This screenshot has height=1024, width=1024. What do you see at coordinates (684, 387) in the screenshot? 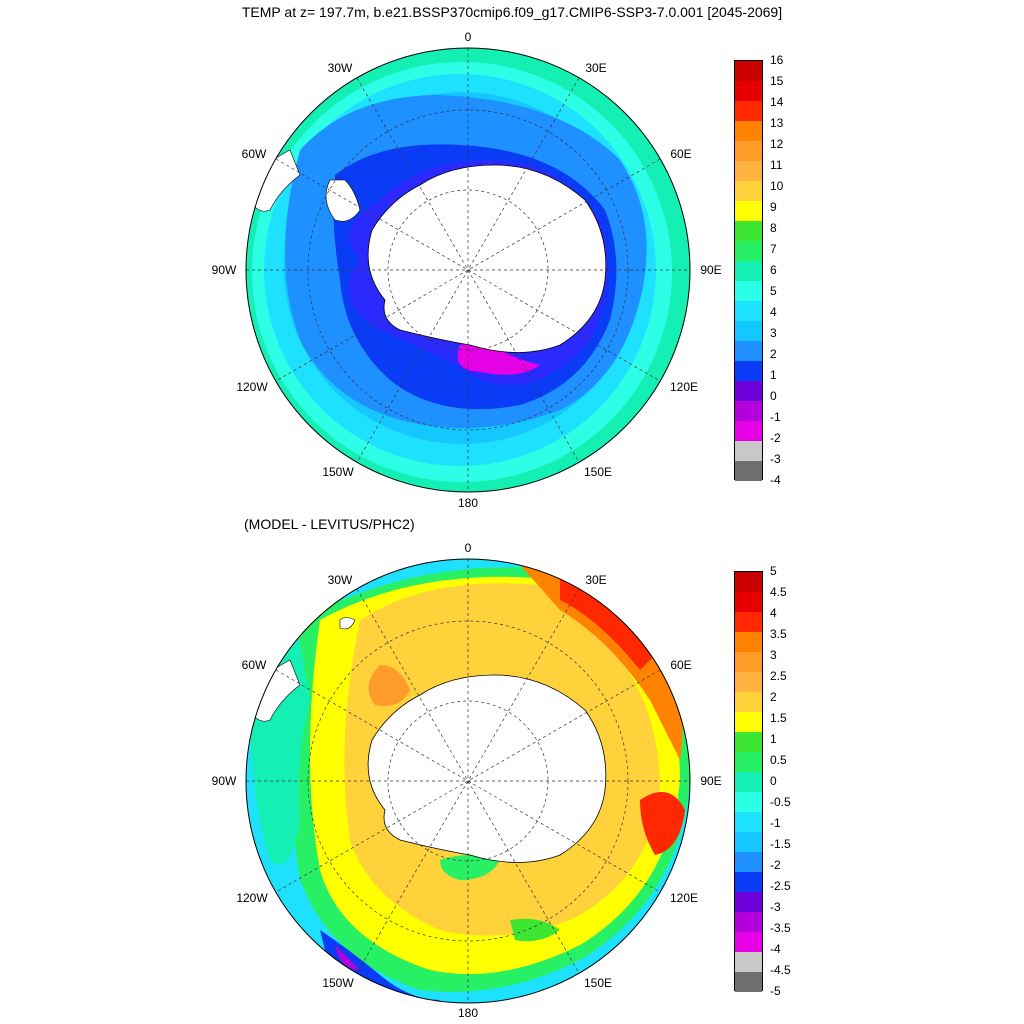
I see `top-lon-label-120e: 120E` at bounding box center [684, 387].